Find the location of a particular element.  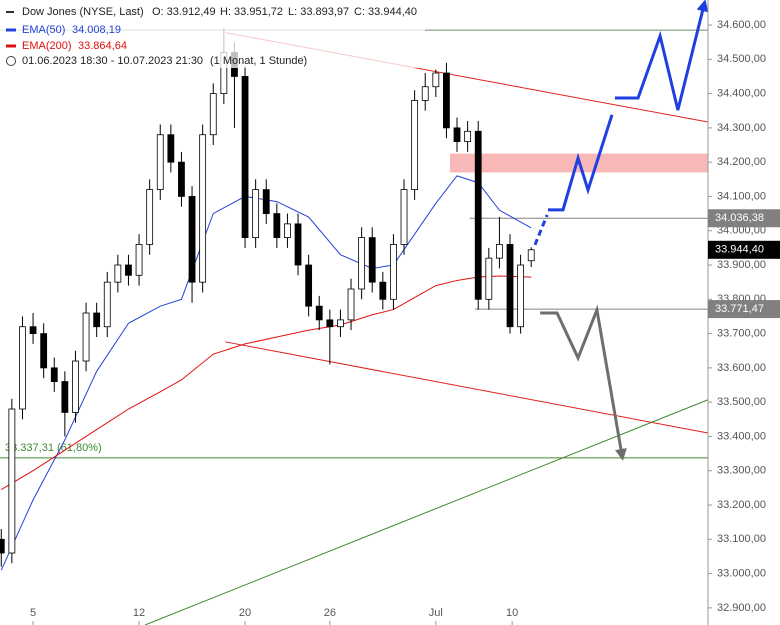

y-tick-label: 33.600,00 is located at coordinates (741, 368).